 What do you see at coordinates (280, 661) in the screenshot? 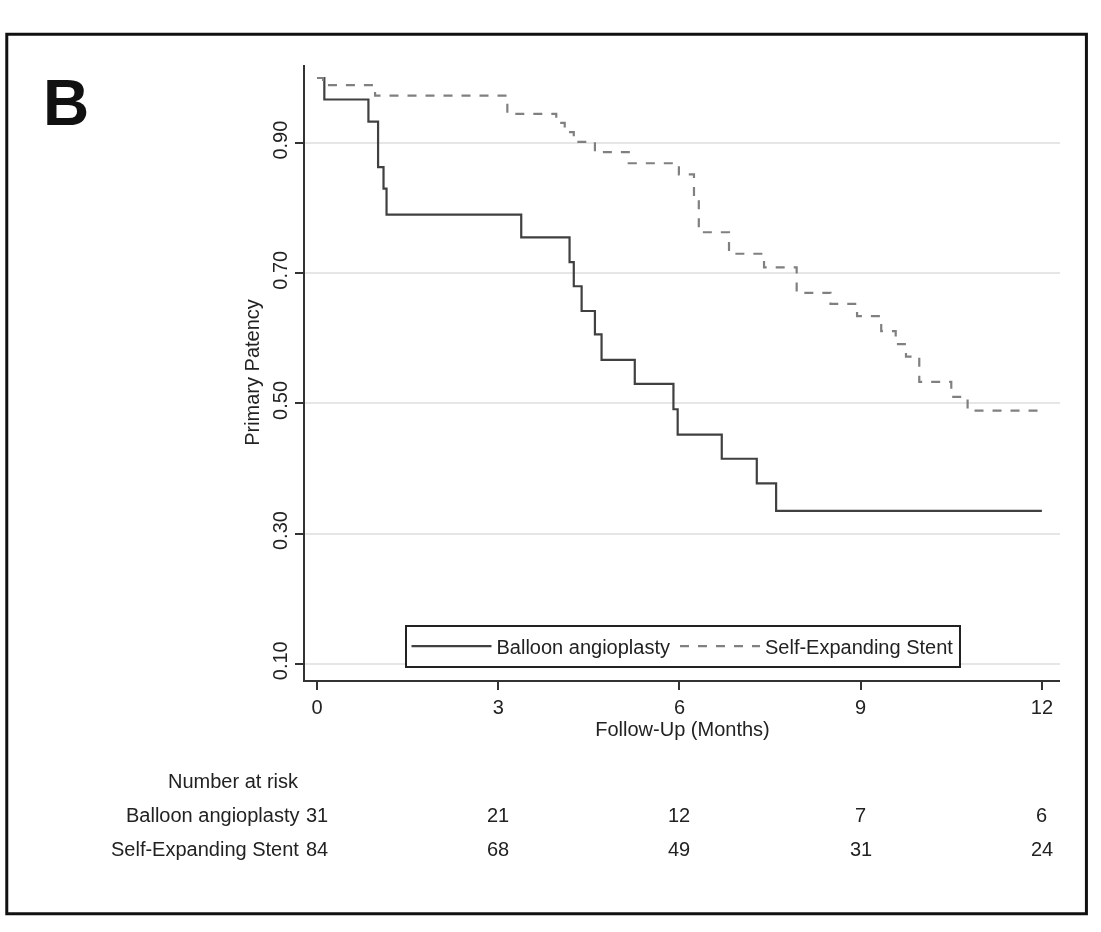
I see `y-tick-label: 0.10` at bounding box center [280, 661].